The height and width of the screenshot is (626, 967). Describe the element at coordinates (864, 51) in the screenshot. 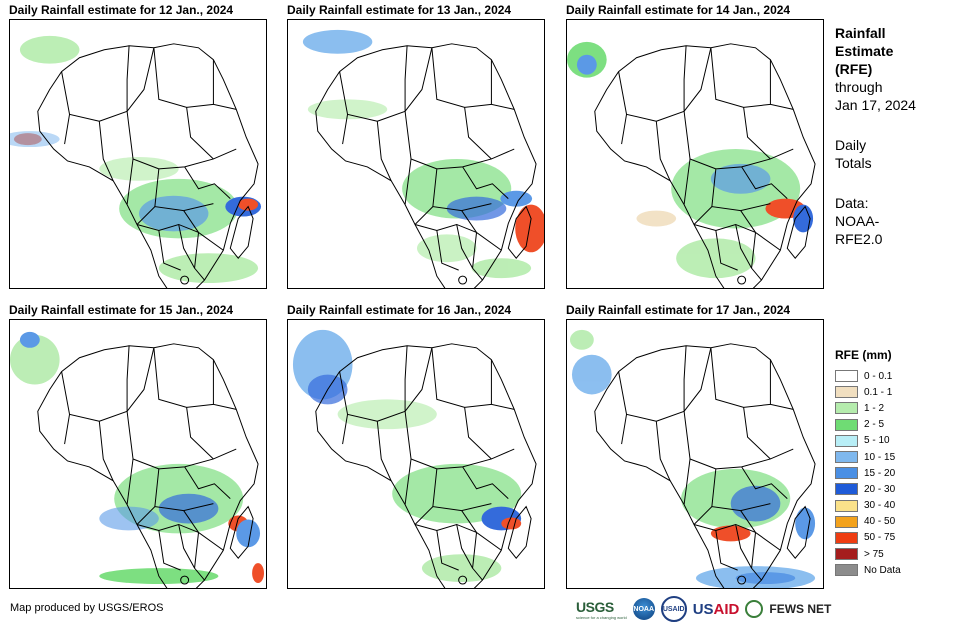

I see `product-title: Rainfall Estimate (RFE)` at that location.